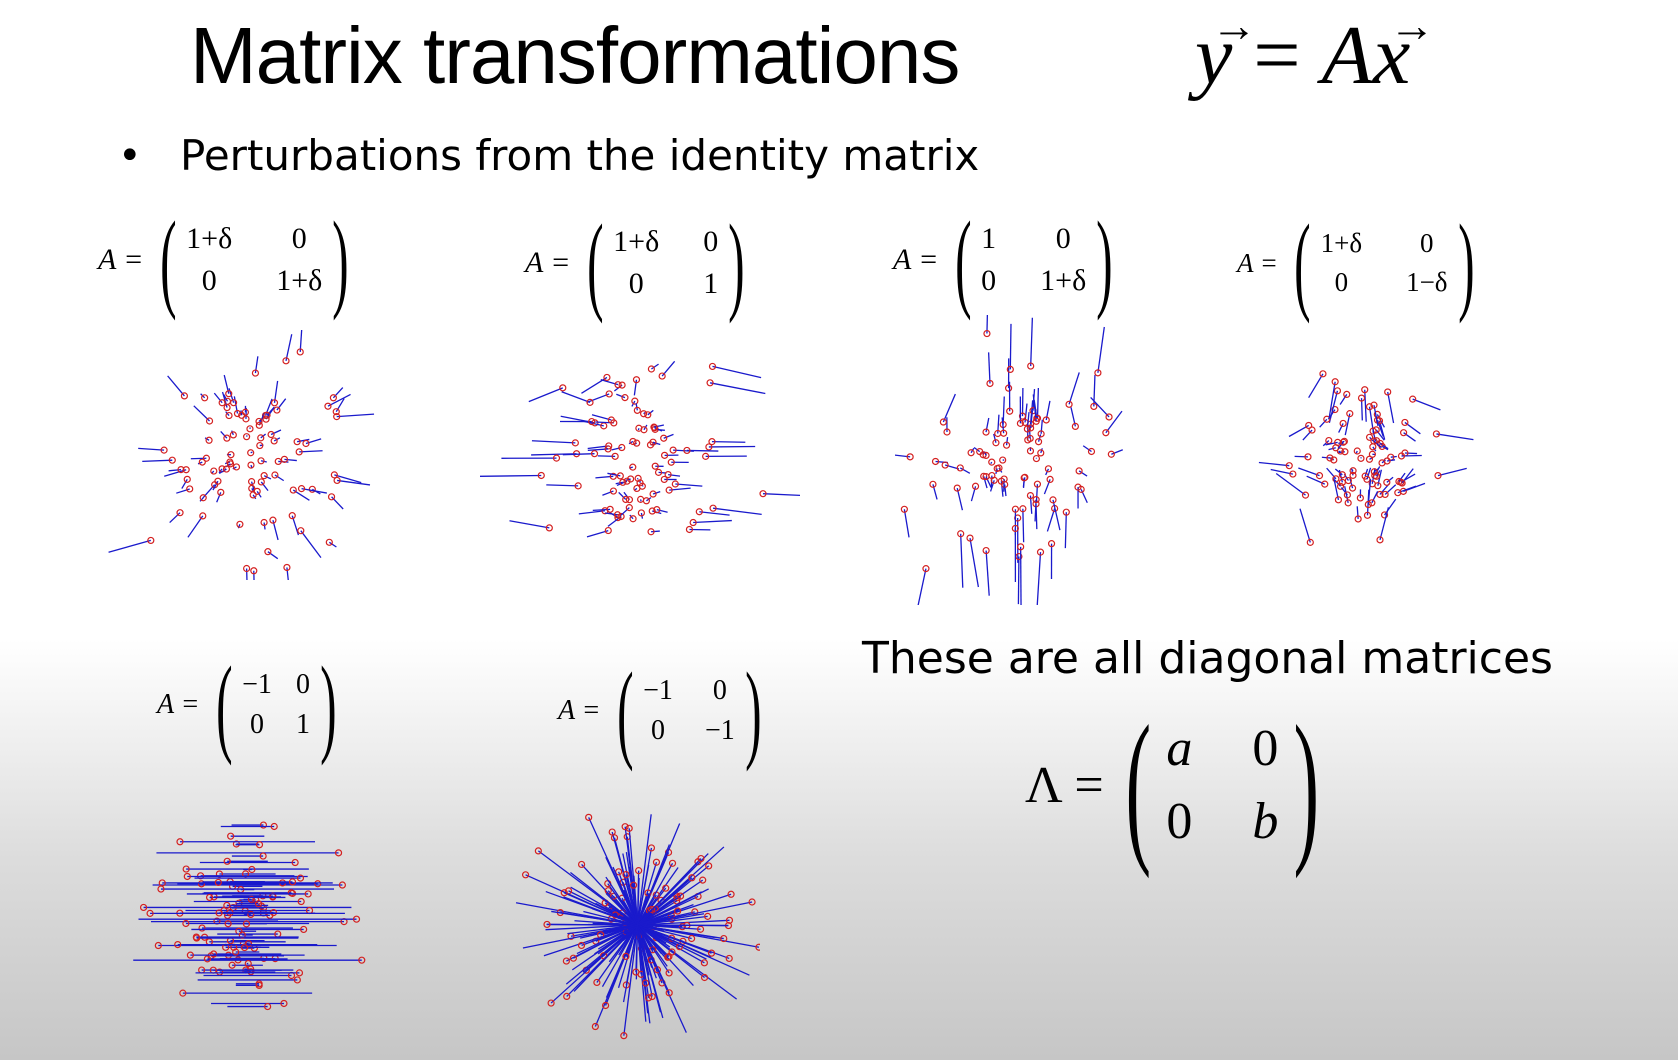 Image resolution: width=1678 pixels, height=1060 pixels. I want to click on matrix-4: A = ( 1+δ 0 0 1−δ ), so click(1360, 263).